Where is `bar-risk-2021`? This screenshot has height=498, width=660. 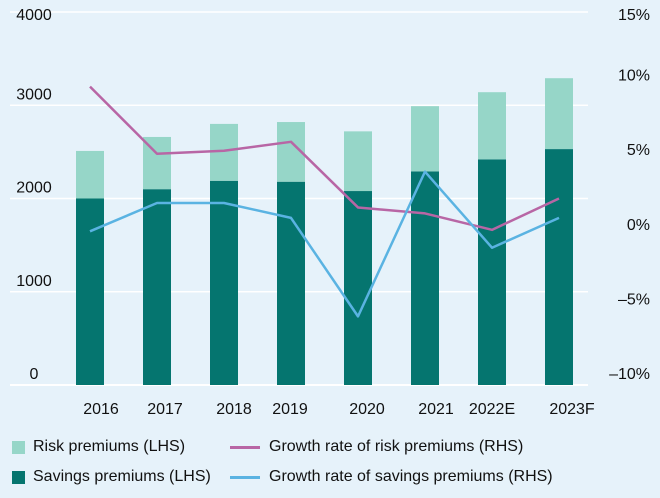 bar-risk-2021 is located at coordinates (425, 139).